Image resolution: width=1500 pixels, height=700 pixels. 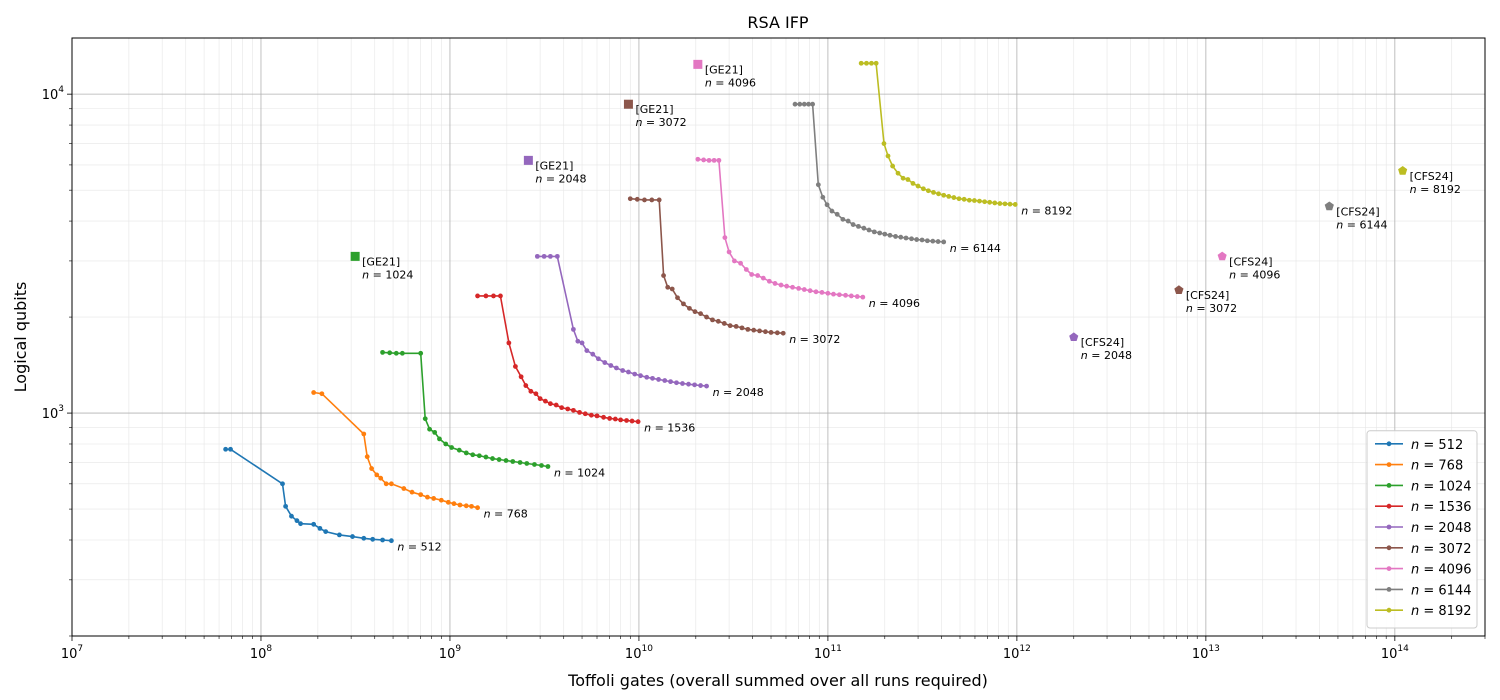 What do you see at coordinates (1046, 210) in the screenshot?
I see `series-end-label: n = 8192` at bounding box center [1046, 210].